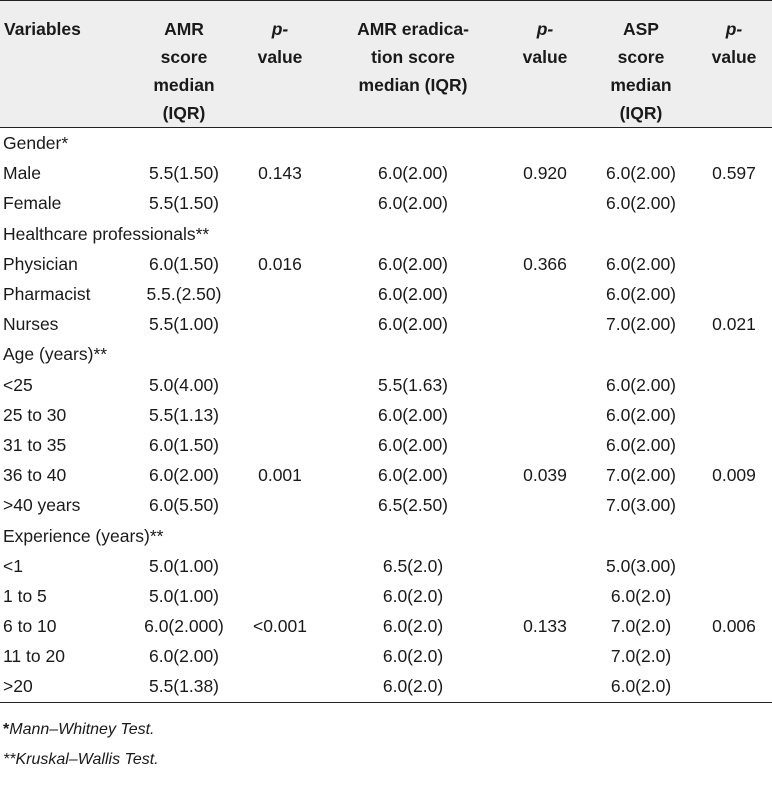 This screenshot has width=772, height=798. I want to click on cell-label: Male, so click(22, 173).